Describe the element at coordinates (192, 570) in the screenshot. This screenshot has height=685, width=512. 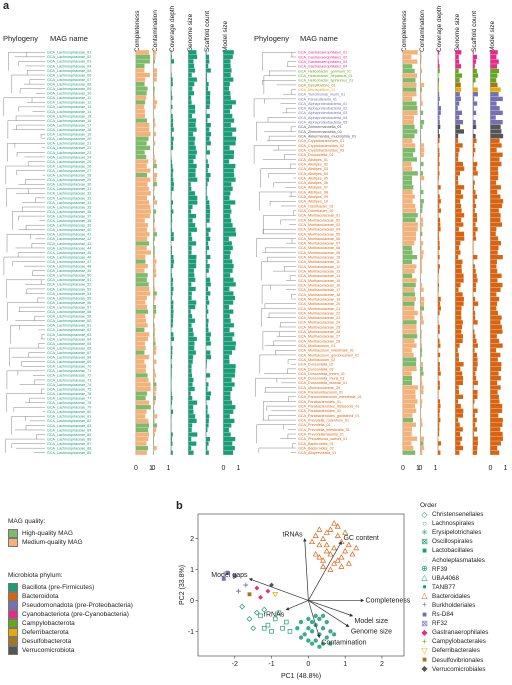
I see `y-tick-label: 1` at that location.